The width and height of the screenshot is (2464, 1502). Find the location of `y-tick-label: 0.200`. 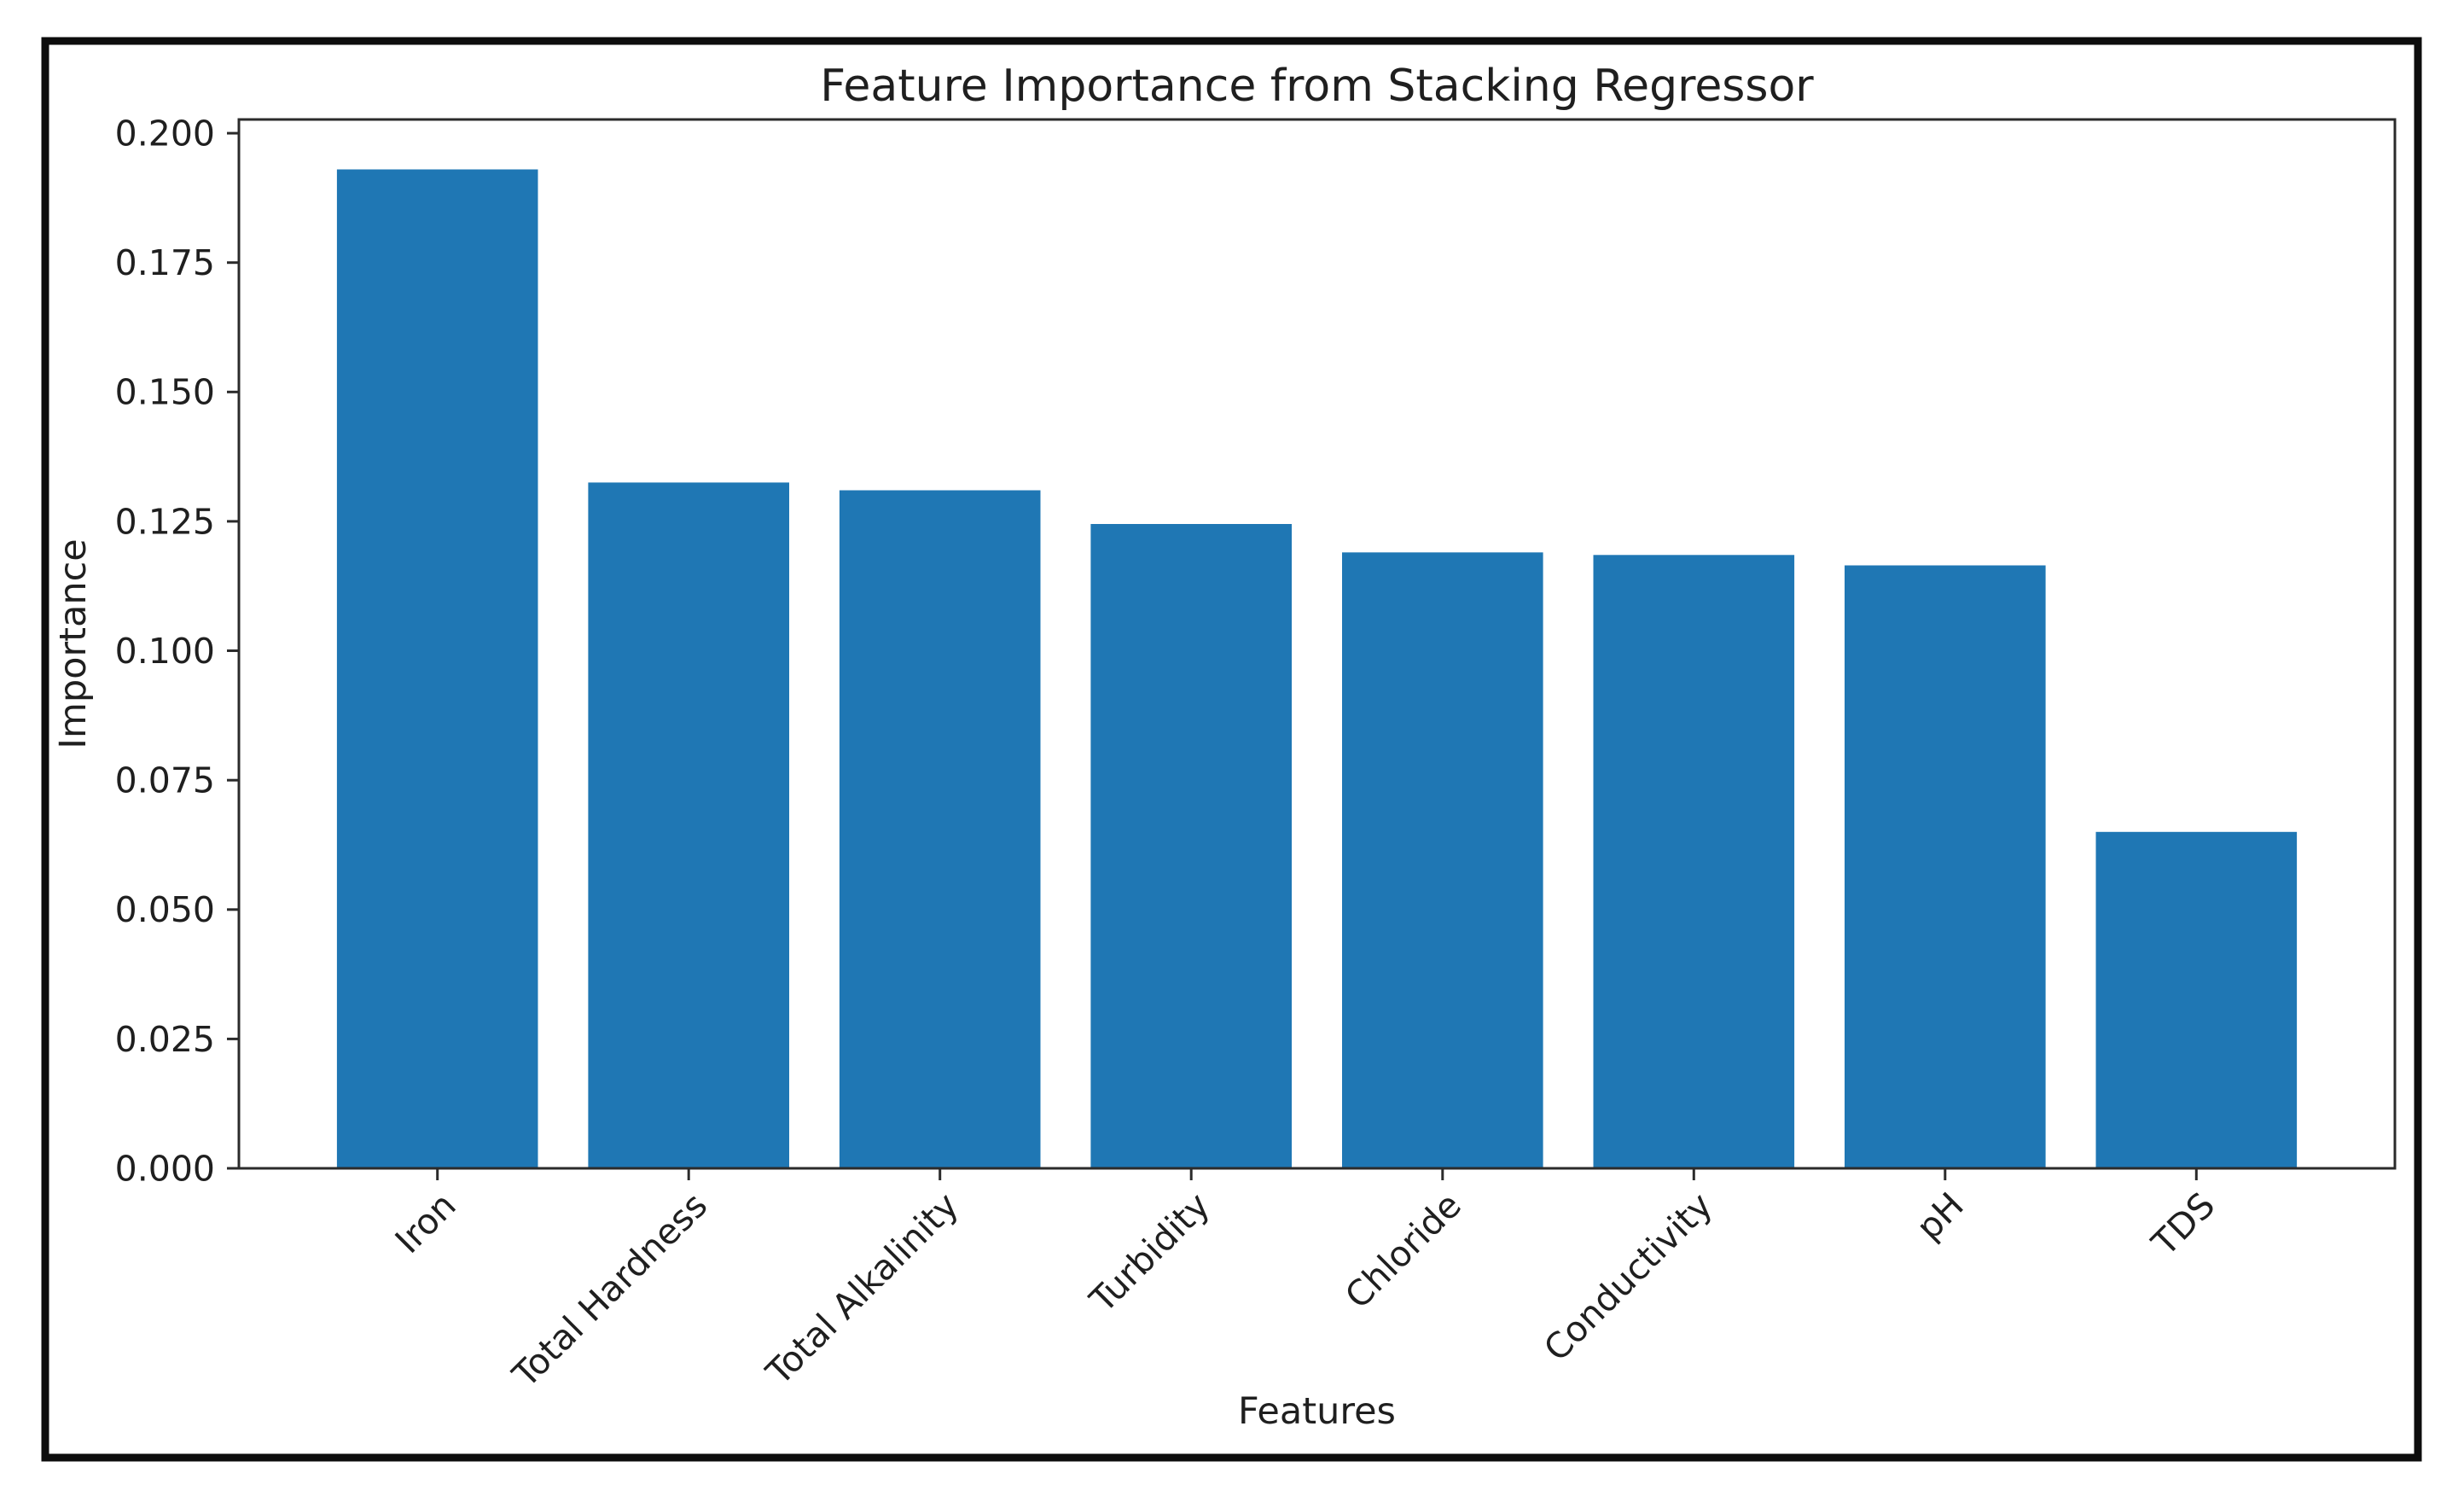

y-tick-label: 0.200 is located at coordinates (165, 133).